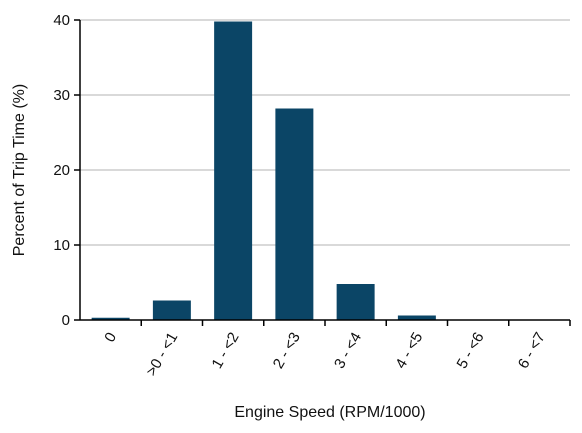 The width and height of the screenshot is (582, 433). I want to click on y-ticks: 0 10 20 30 40, so click(66, 170).